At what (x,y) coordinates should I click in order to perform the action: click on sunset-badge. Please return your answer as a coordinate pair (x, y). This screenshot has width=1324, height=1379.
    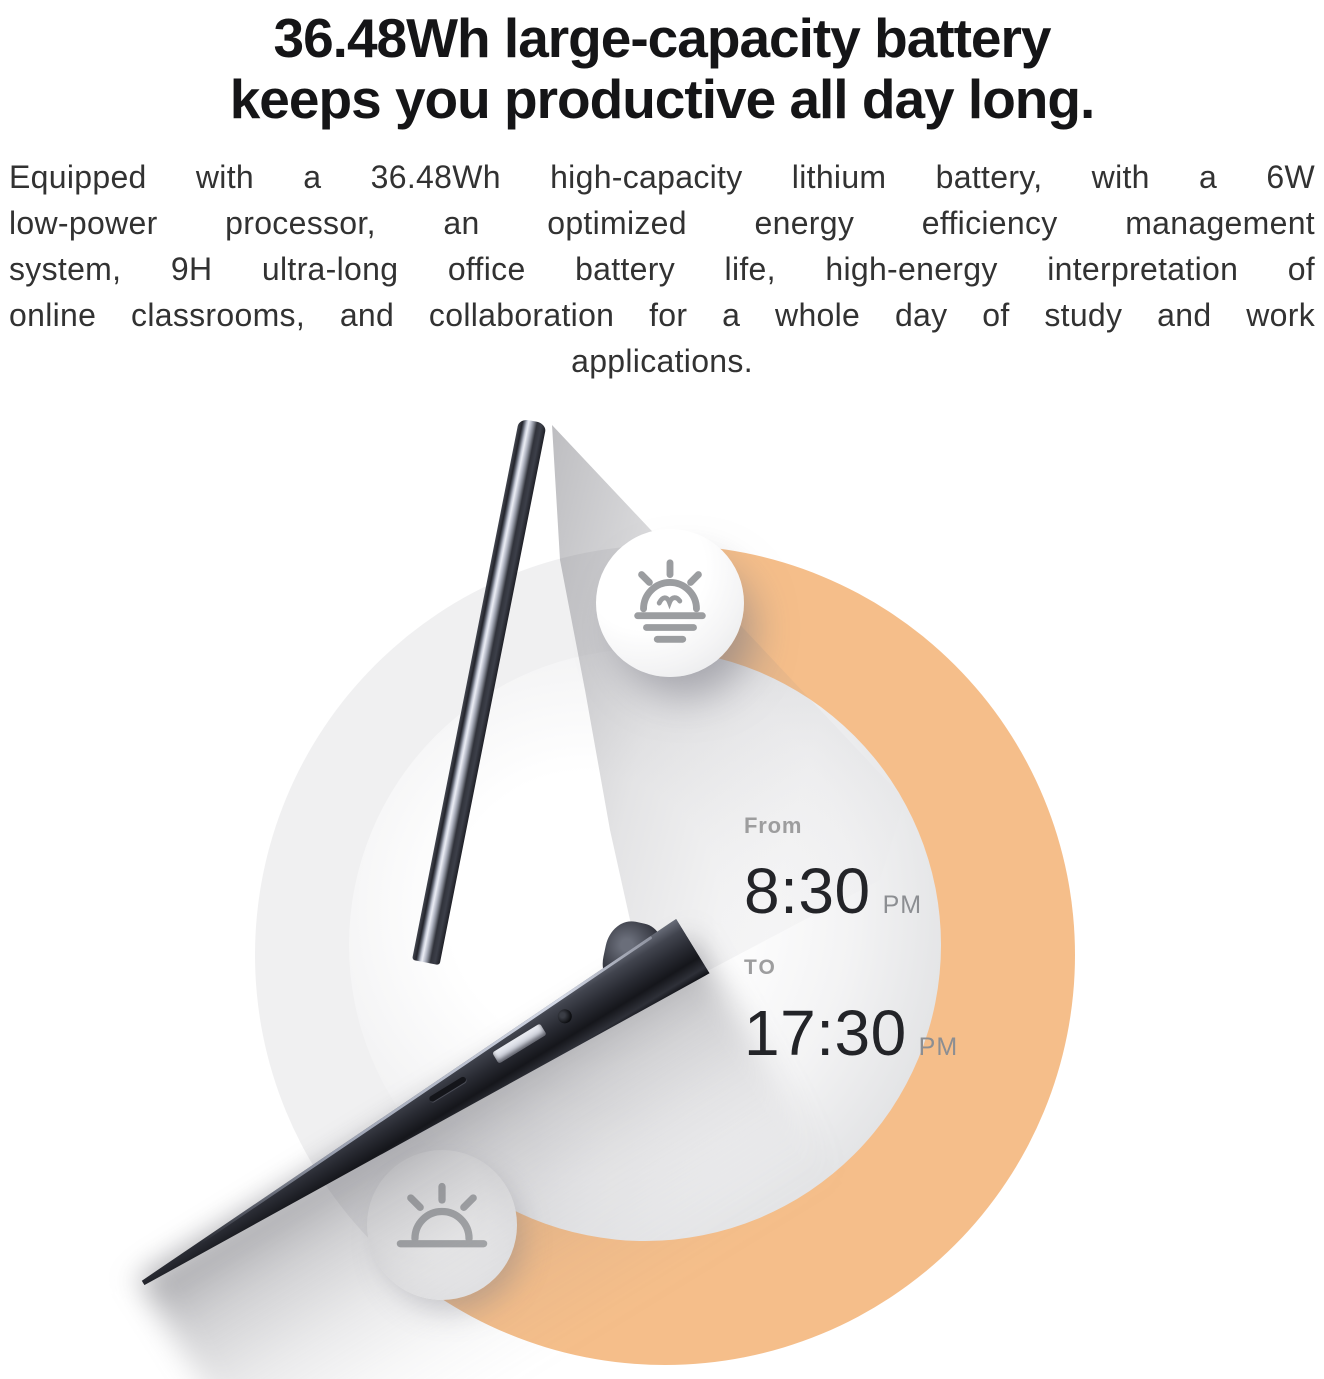
    Looking at the image, I should click on (670, 603).